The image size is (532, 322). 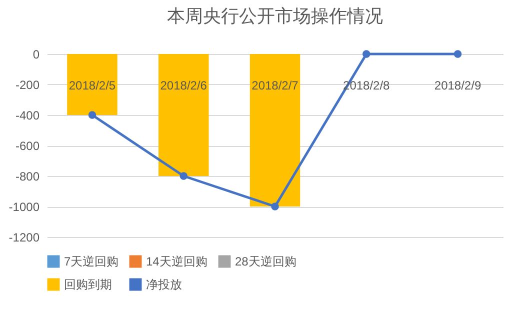 I want to click on y-tick-label: 0, so click(x=36, y=55).